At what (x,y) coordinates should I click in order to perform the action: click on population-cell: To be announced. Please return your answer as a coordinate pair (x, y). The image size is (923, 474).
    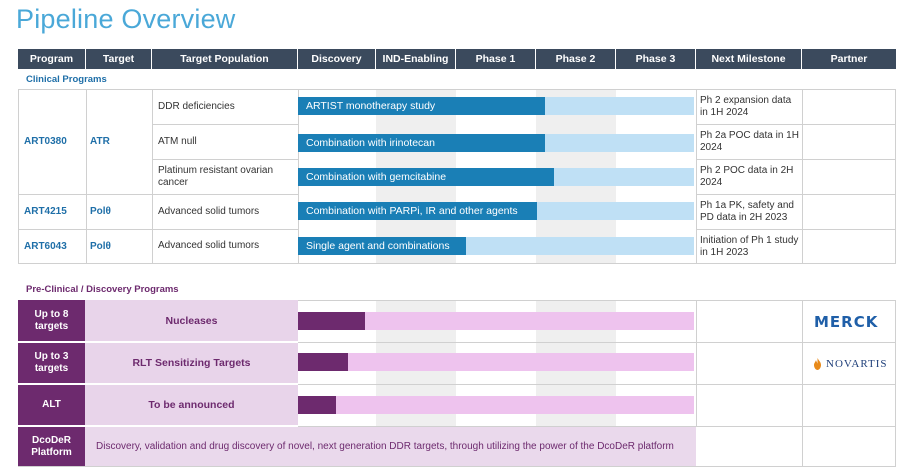
    Looking at the image, I should click on (191, 405).